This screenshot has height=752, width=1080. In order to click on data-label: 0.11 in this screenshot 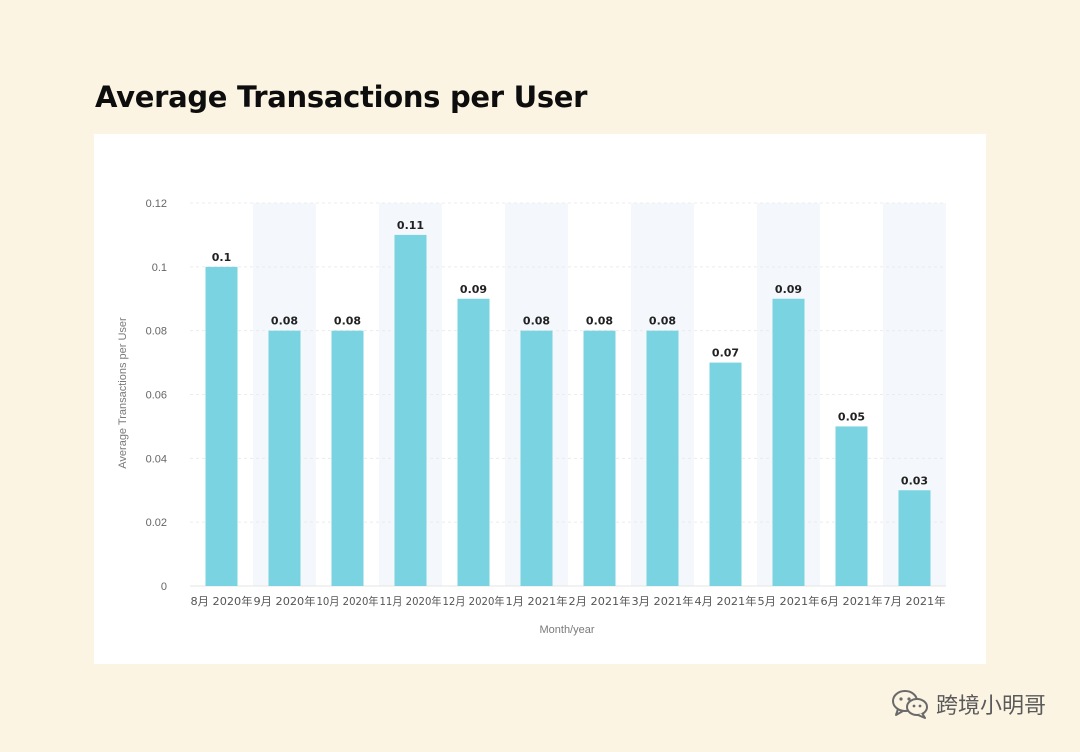, I will do `click(410, 225)`.